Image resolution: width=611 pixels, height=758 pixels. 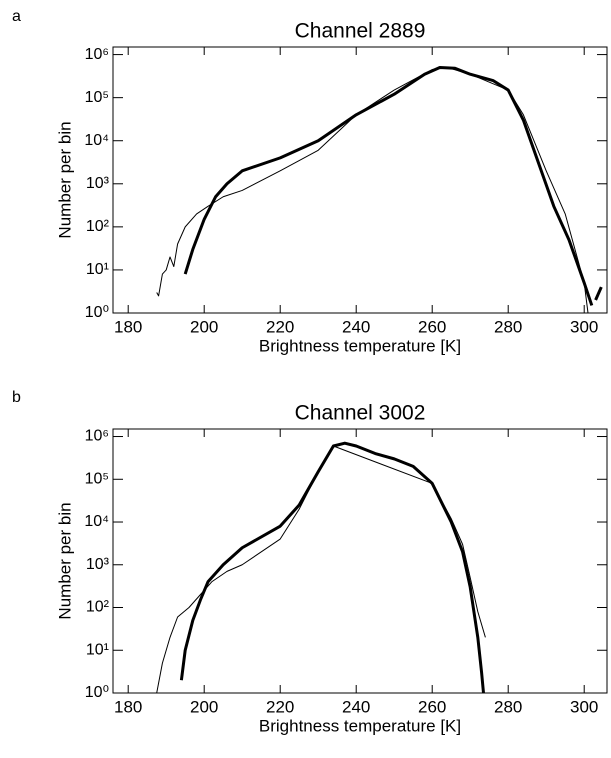 What do you see at coordinates (360, 413) in the screenshot?
I see `chart-title: Channel 3002` at bounding box center [360, 413].